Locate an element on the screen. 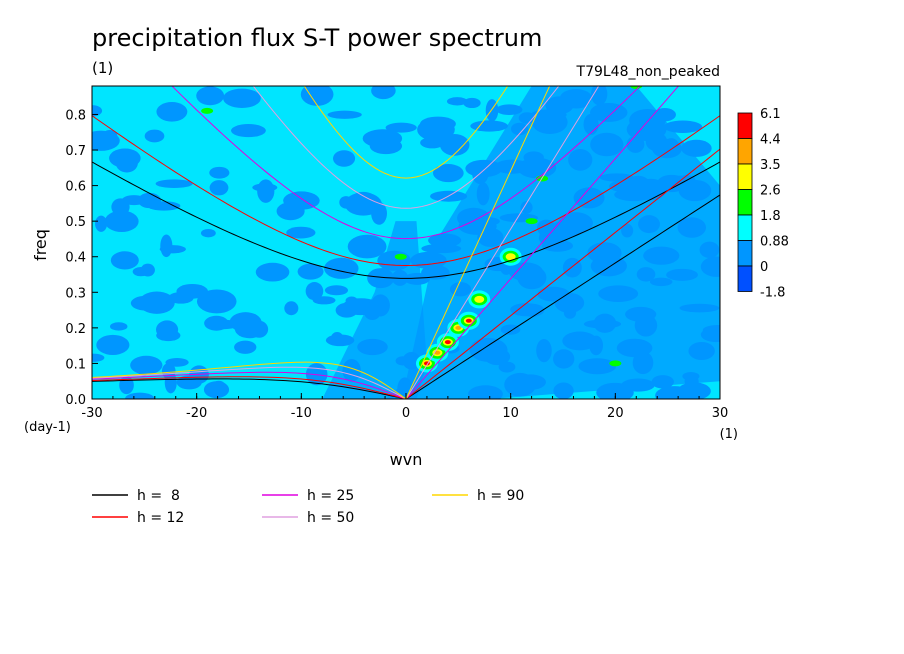  x-tick-label: -20 is located at coordinates (196, 413).